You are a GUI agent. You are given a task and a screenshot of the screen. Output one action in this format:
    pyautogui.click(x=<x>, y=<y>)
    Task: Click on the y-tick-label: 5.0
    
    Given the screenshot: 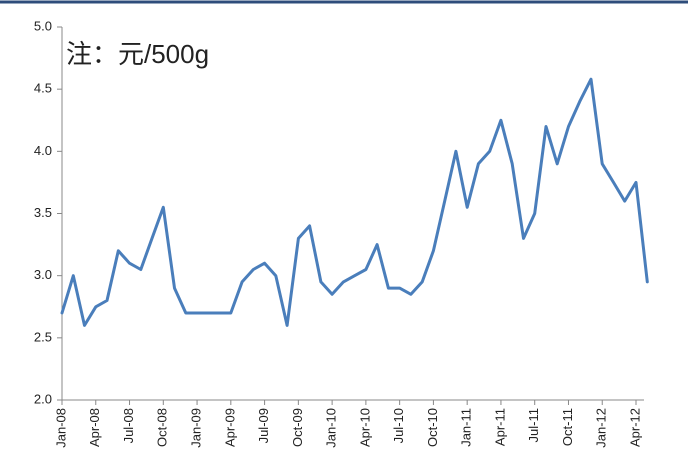 What is the action you would take?
    pyautogui.click(x=43, y=25)
    